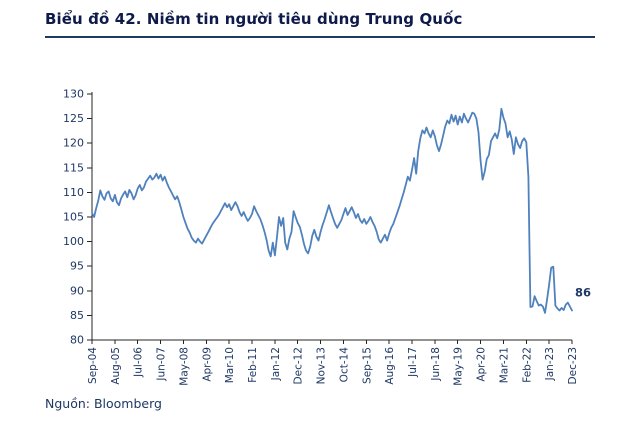 This screenshot has height=447, width=640. What do you see at coordinates (73, 143) in the screenshot?
I see `y-tick-label: 120` at bounding box center [73, 143].